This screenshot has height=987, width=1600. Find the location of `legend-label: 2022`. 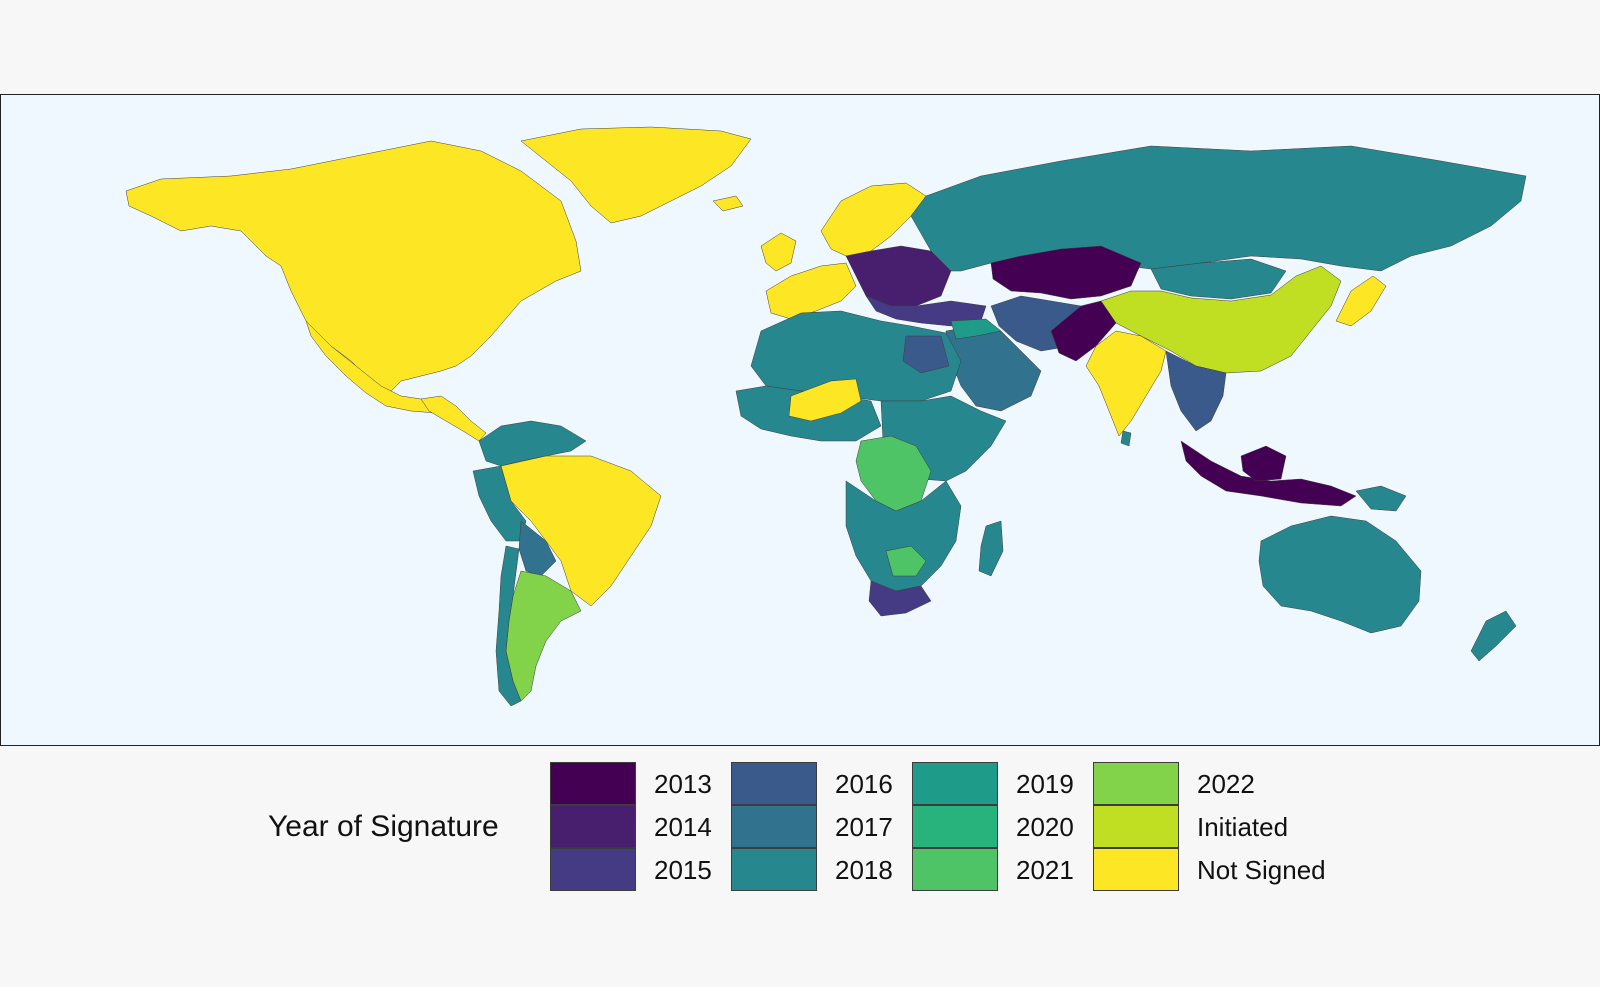

legend-label: 2022 is located at coordinates (1226, 784).